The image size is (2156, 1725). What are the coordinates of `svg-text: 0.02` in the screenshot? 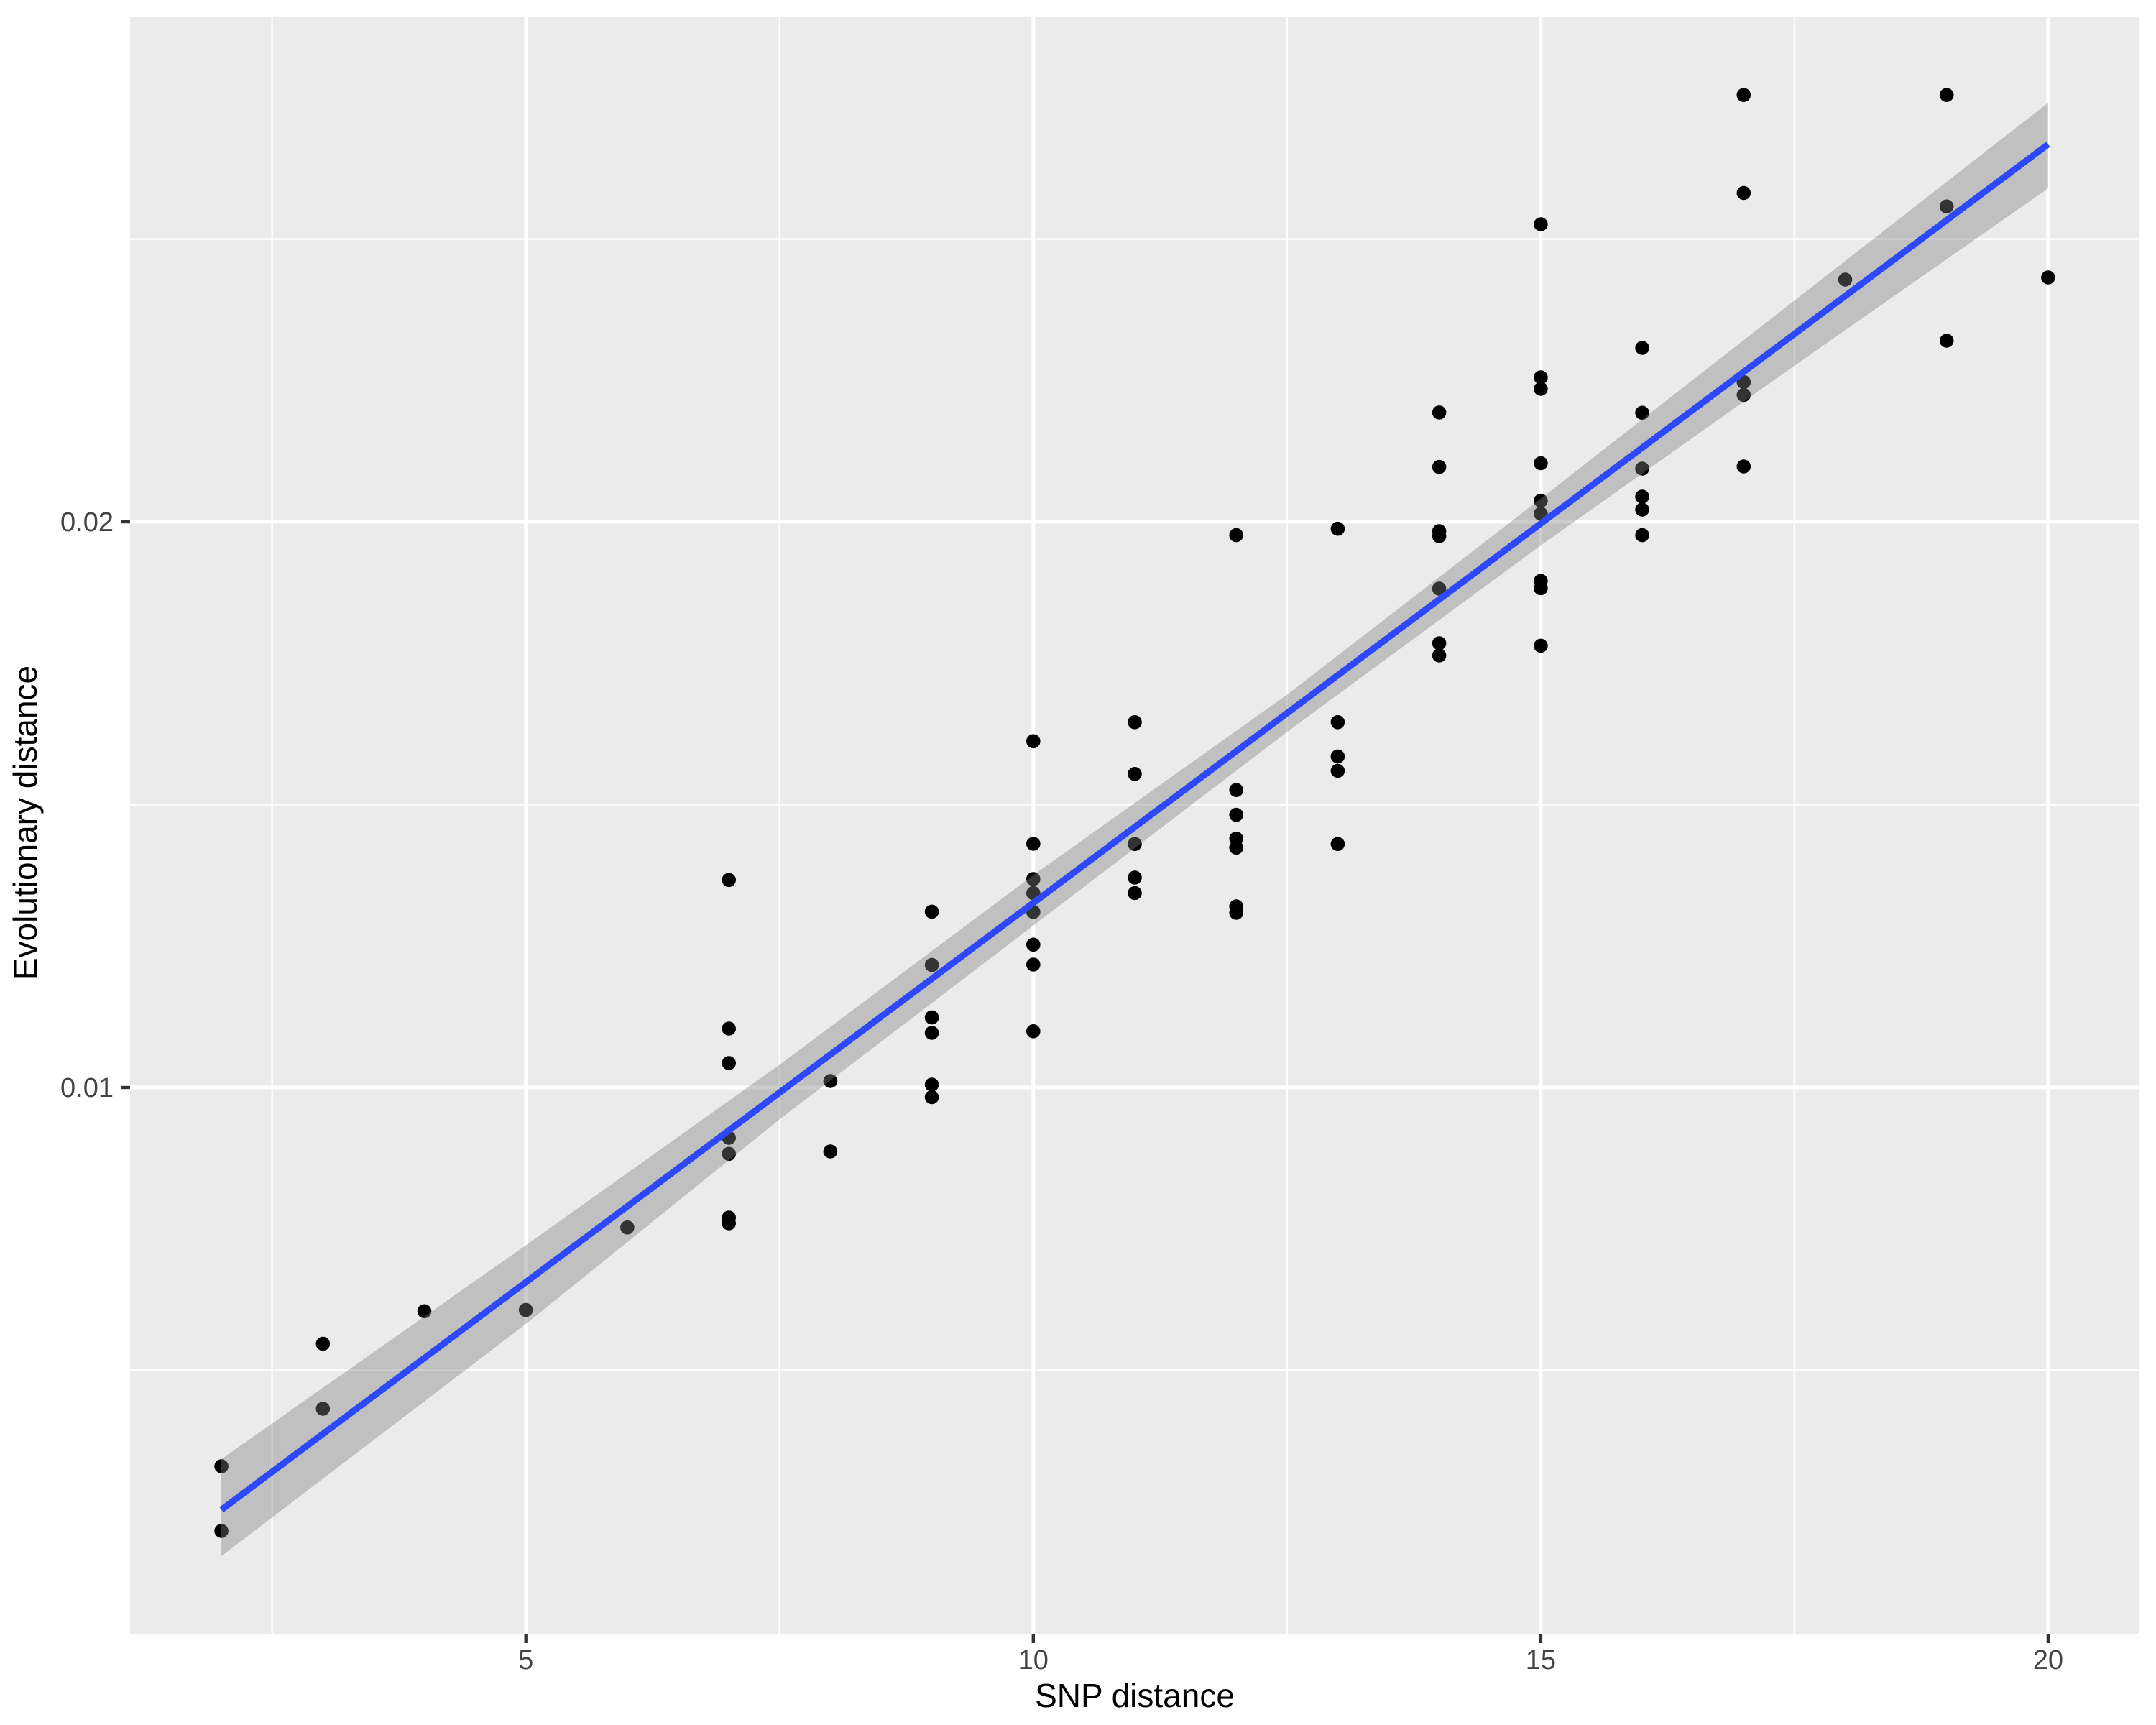 It's located at (87, 522).